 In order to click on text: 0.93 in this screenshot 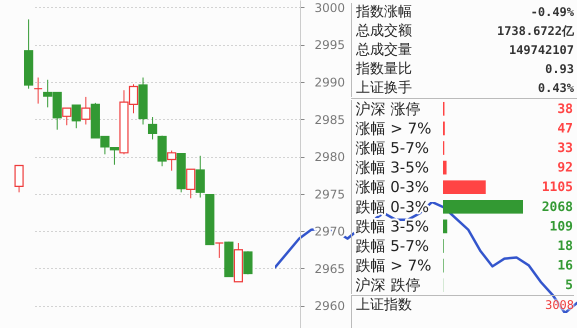, I will do `click(559, 69)`.